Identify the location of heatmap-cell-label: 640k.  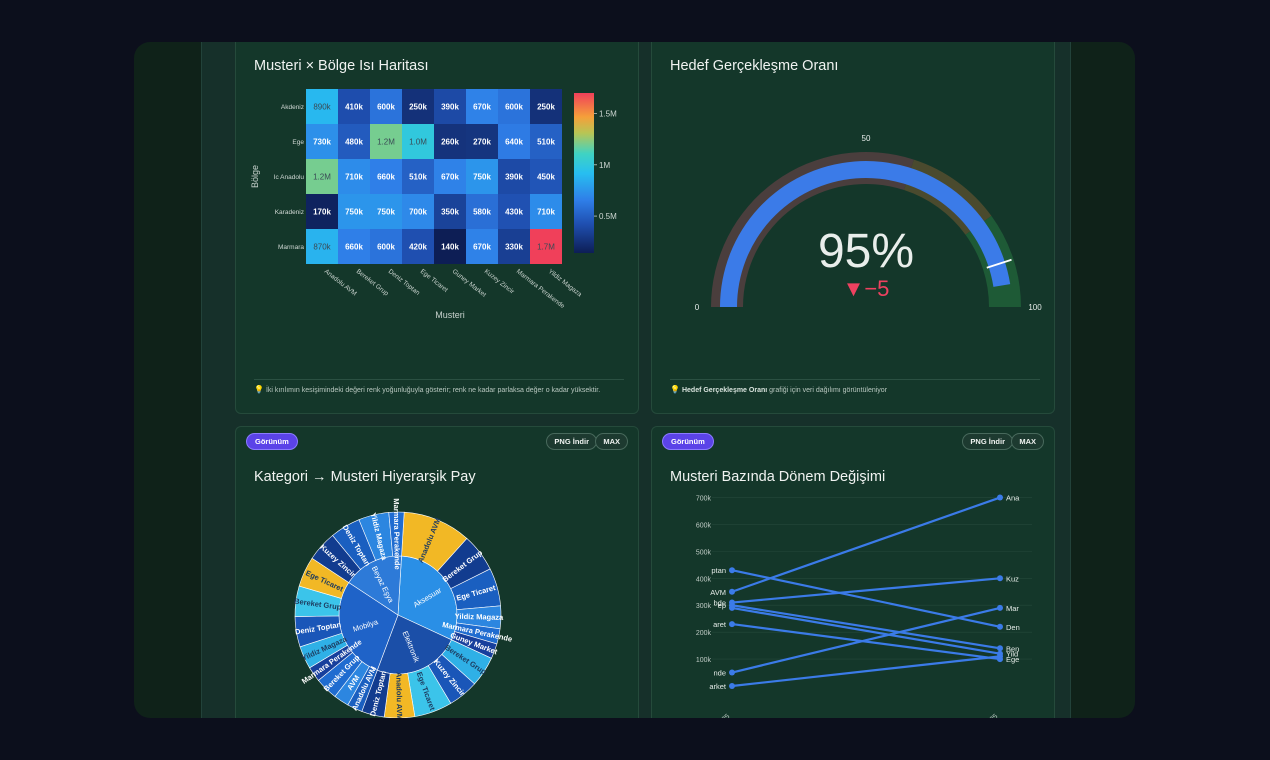
(514, 142).